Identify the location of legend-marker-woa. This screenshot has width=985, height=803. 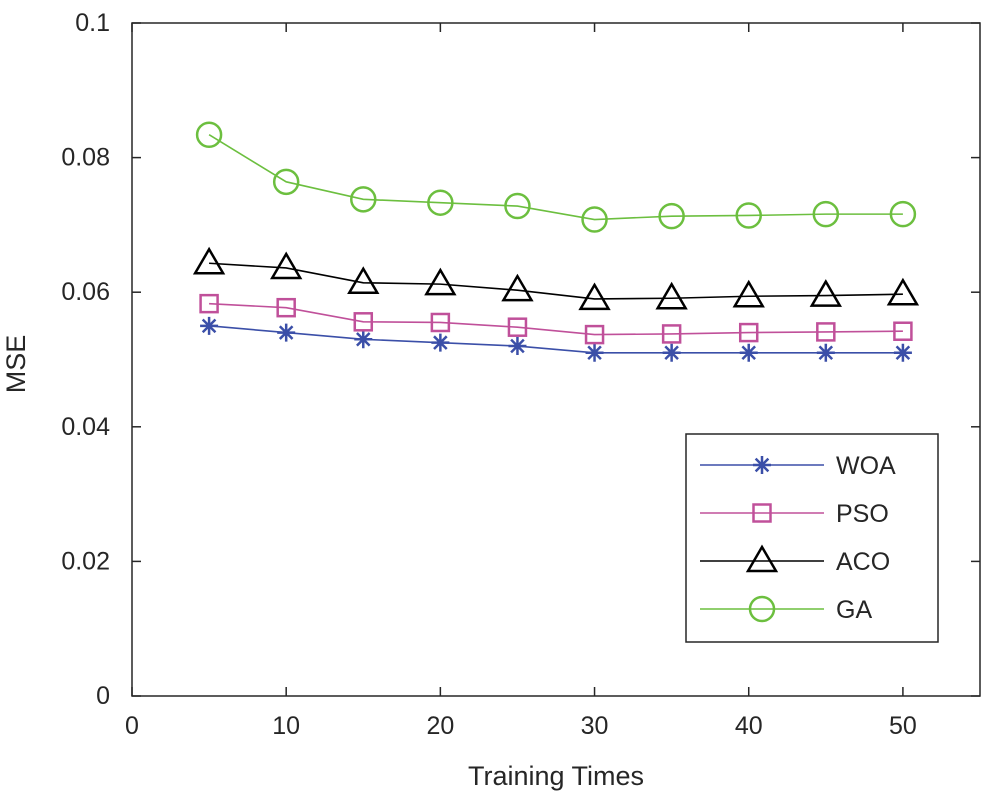
(762, 465).